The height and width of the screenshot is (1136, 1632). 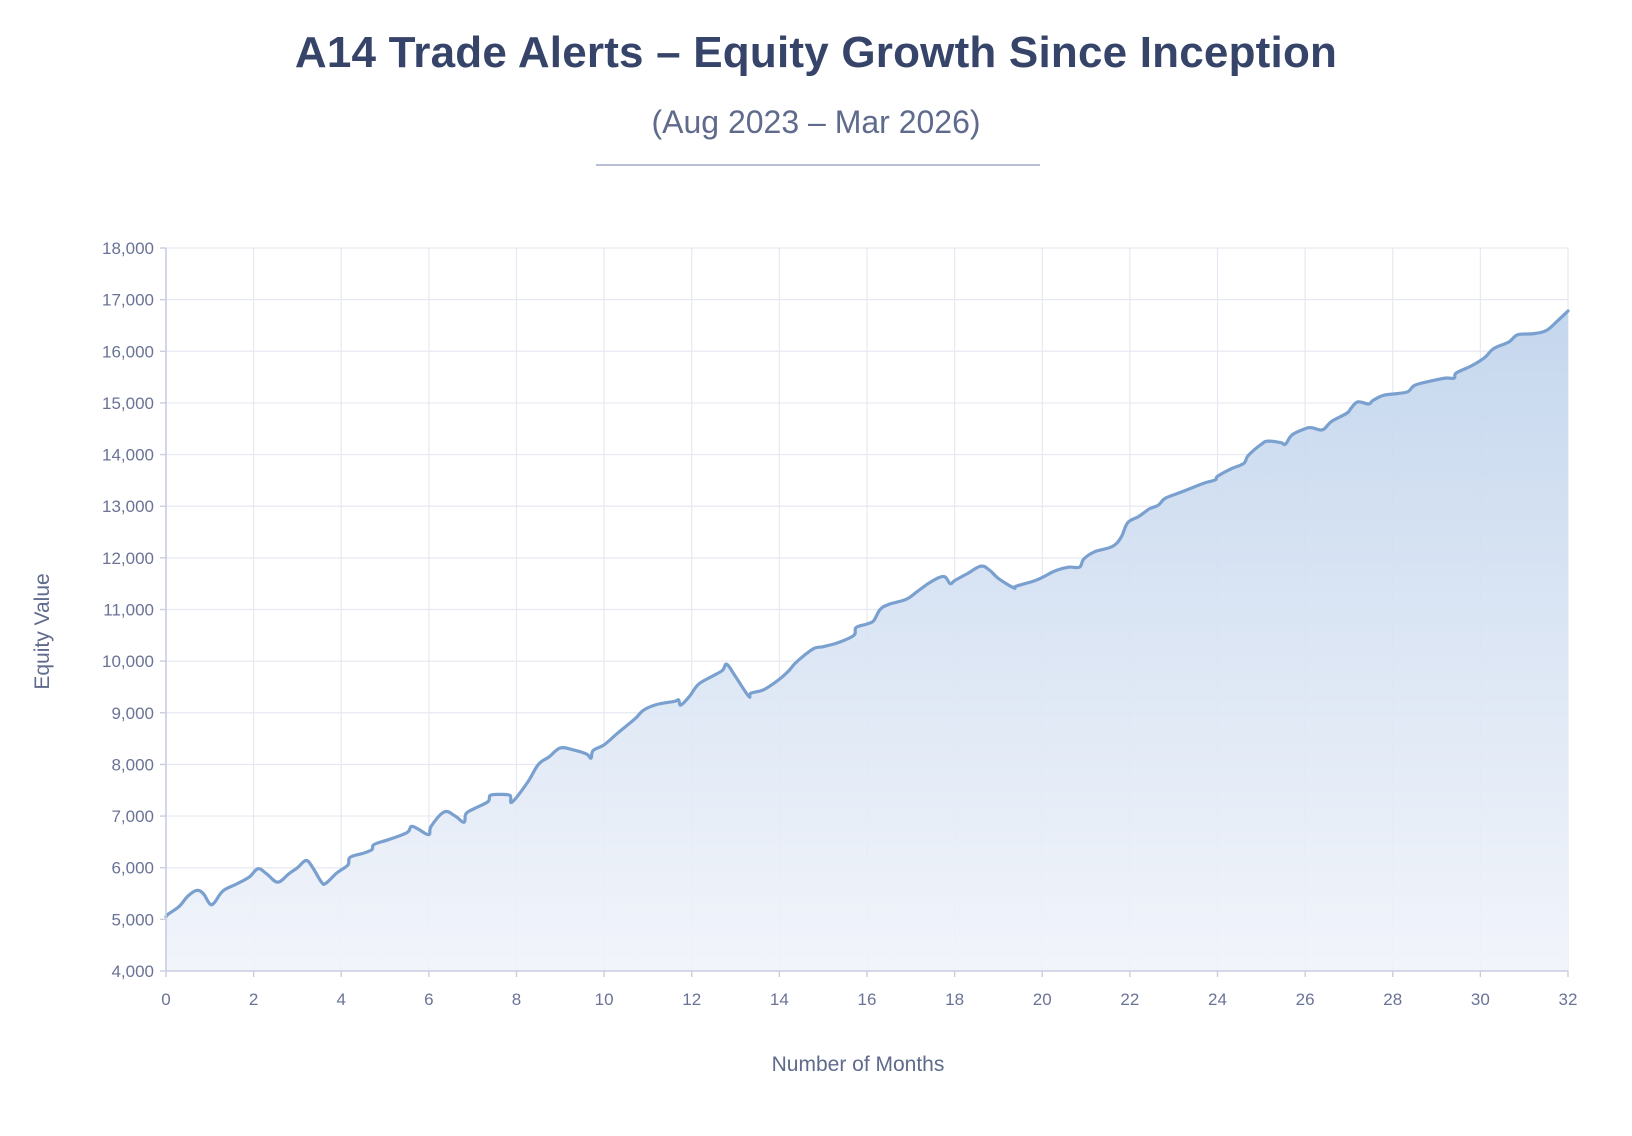 What do you see at coordinates (1305, 999) in the screenshot?
I see `x-tick-label: 26` at bounding box center [1305, 999].